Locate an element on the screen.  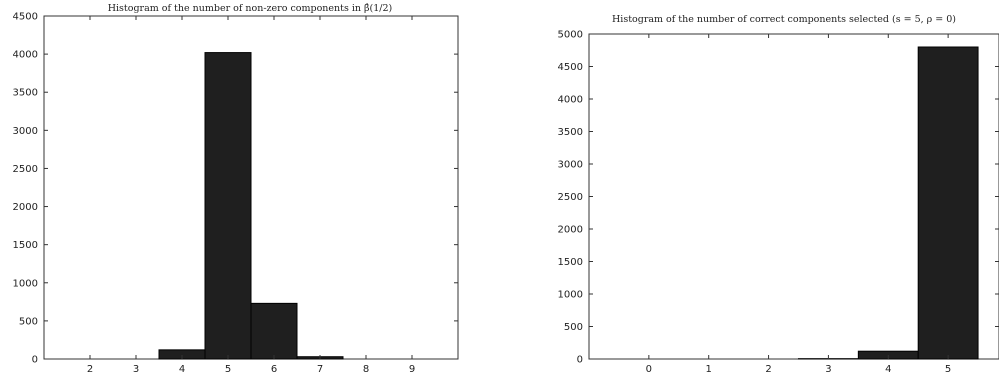
y-tick-label: 1500 is located at coordinates (570, 262).